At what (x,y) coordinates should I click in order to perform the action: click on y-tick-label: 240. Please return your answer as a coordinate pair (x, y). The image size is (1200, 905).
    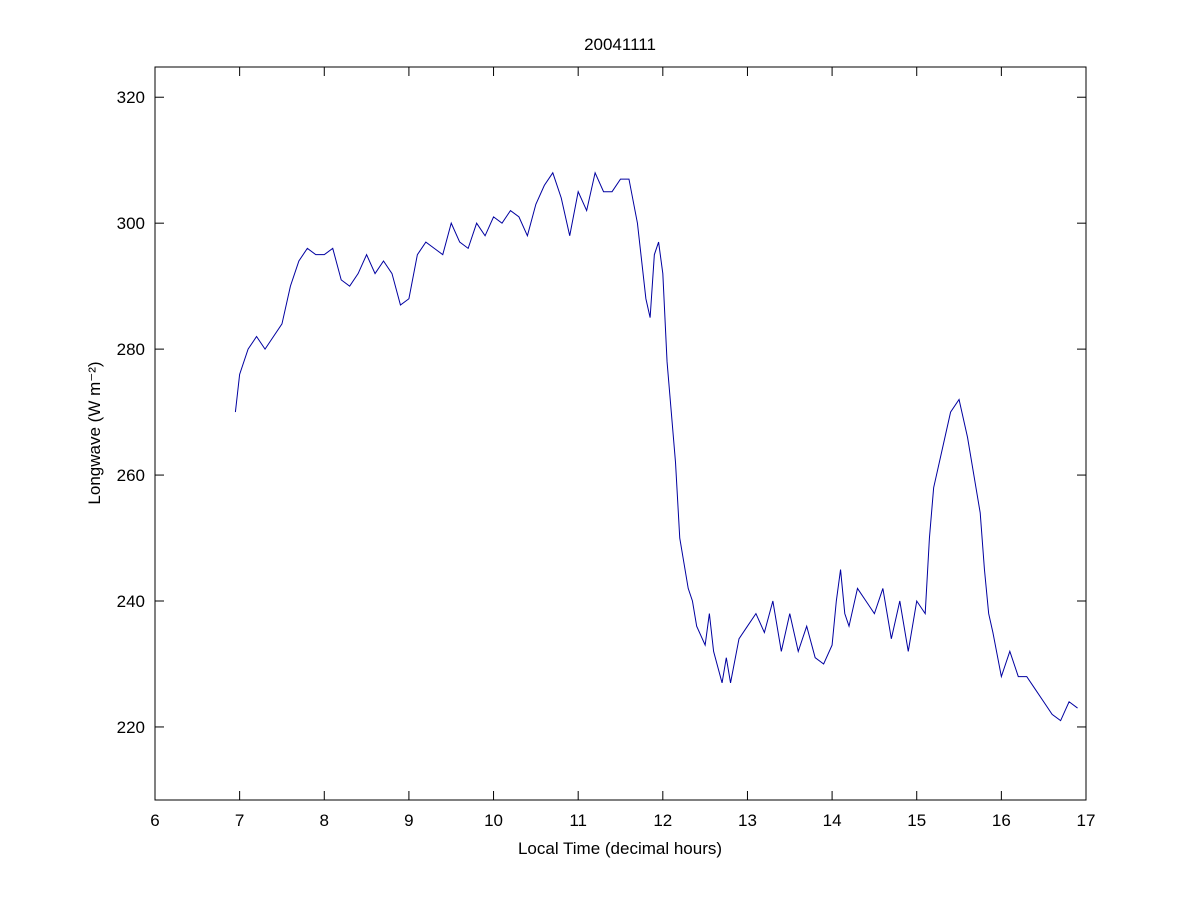
    Looking at the image, I should click on (131, 601).